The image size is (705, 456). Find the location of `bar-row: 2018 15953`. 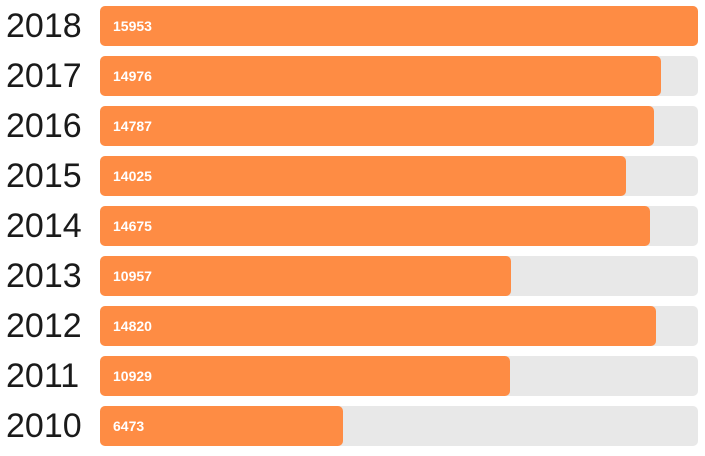

bar-row: 2018 15953 is located at coordinates (352, 31).